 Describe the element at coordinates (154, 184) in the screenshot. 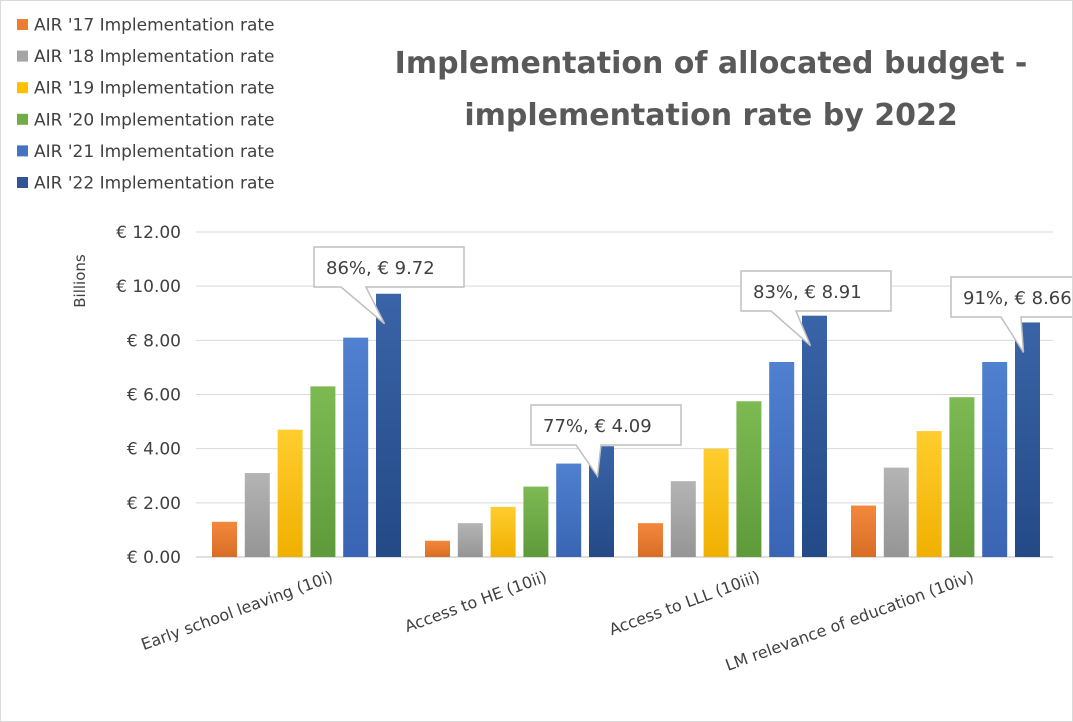

I see `legend-label: AIR '22 Implementation rate` at that location.